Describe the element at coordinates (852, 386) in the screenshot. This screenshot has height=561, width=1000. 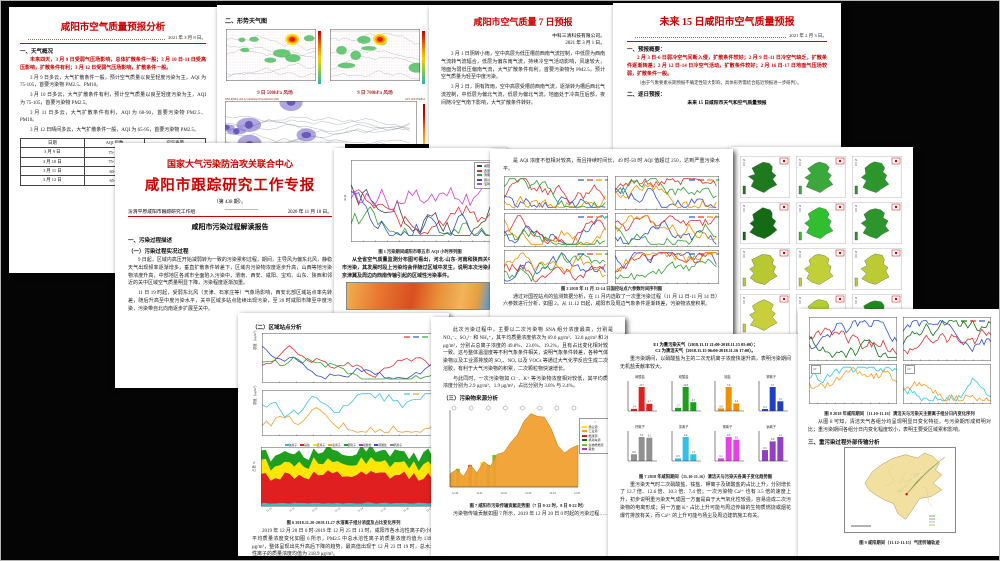
I see `cl-chart-left: Cl⁻` at that location.